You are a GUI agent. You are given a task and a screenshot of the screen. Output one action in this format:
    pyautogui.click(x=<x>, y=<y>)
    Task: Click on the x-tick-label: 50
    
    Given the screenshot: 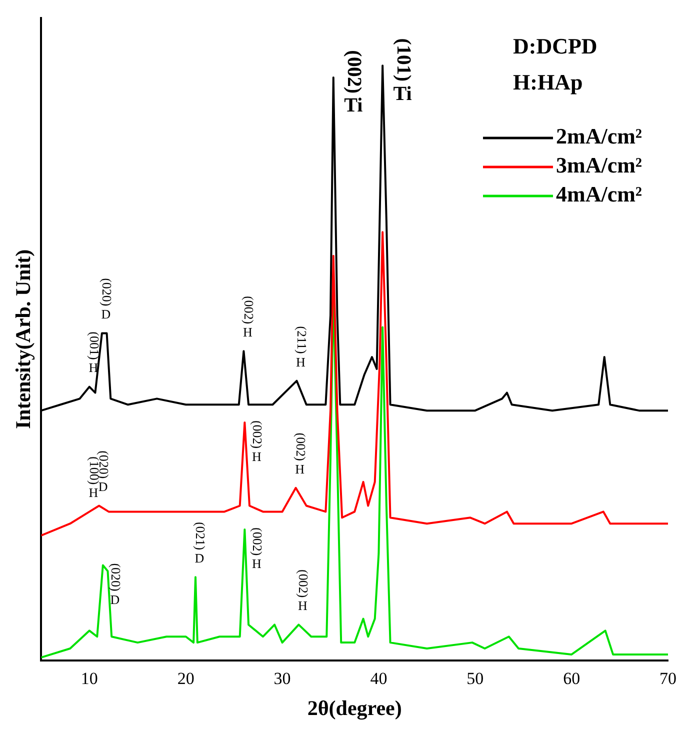 What is the action you would take?
    pyautogui.click(x=475, y=678)
    